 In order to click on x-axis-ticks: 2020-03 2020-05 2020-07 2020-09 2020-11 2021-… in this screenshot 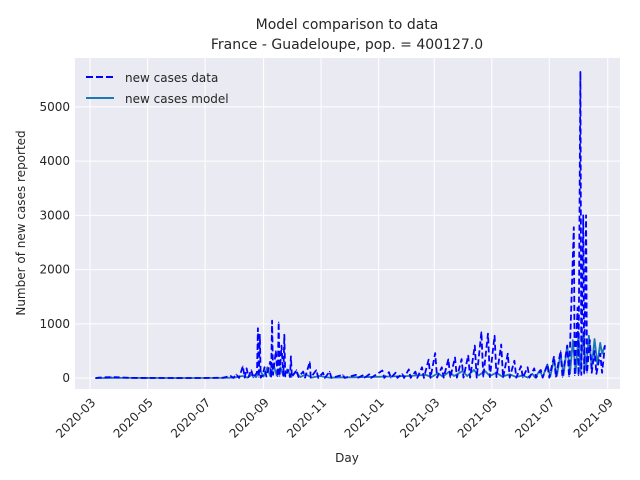, I will do `click(334, 417)`.